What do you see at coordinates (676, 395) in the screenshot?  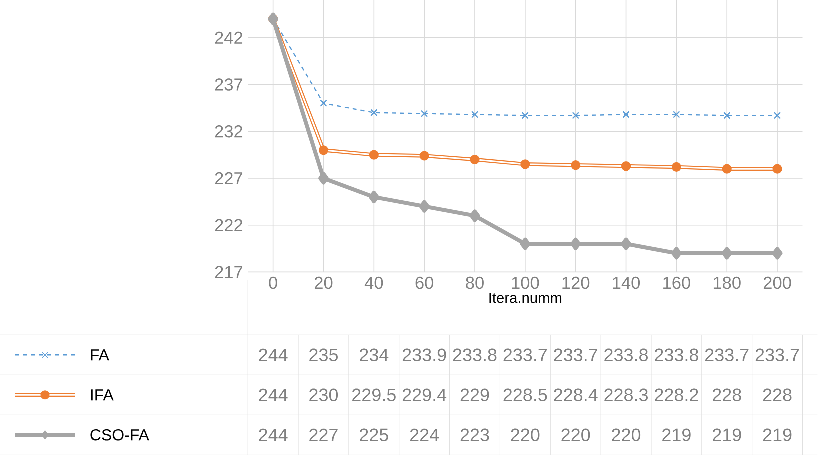 I see `data-label: 228.2` at bounding box center [676, 395].